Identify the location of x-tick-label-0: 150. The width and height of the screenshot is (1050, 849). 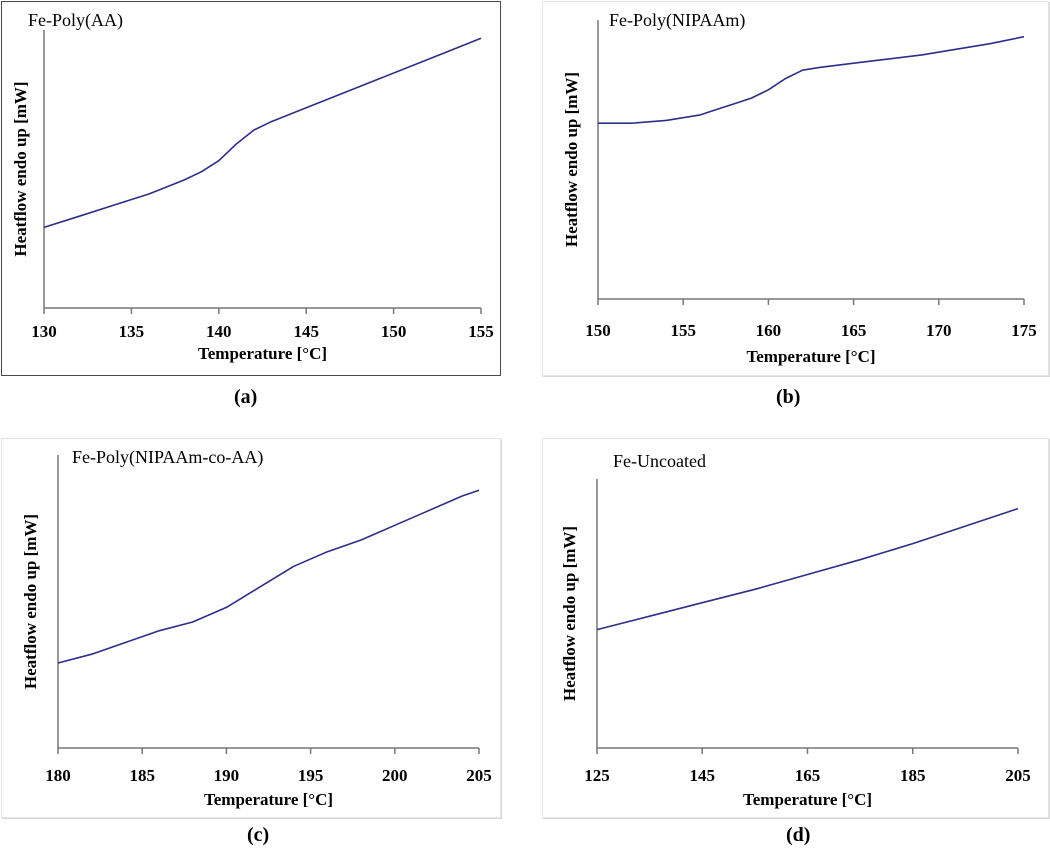
(598, 330).